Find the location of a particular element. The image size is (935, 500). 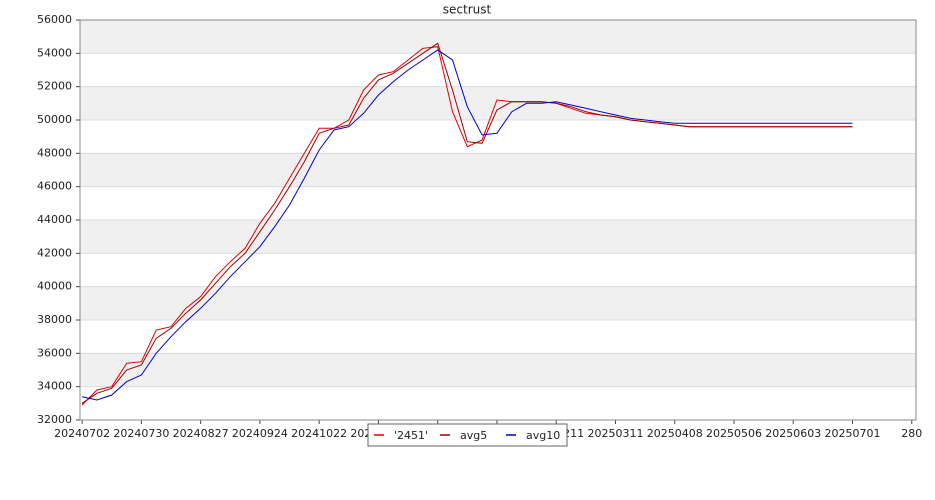

x-tick-label: 20250506 is located at coordinates (734, 433).